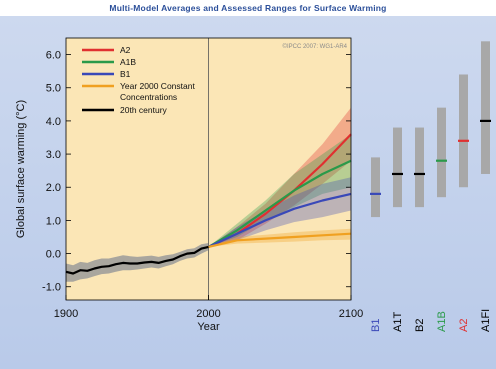 The width and height of the screenshot is (496, 369). Describe the element at coordinates (53, 89) in the screenshot. I see `y-tick-label: 5.0` at that location.